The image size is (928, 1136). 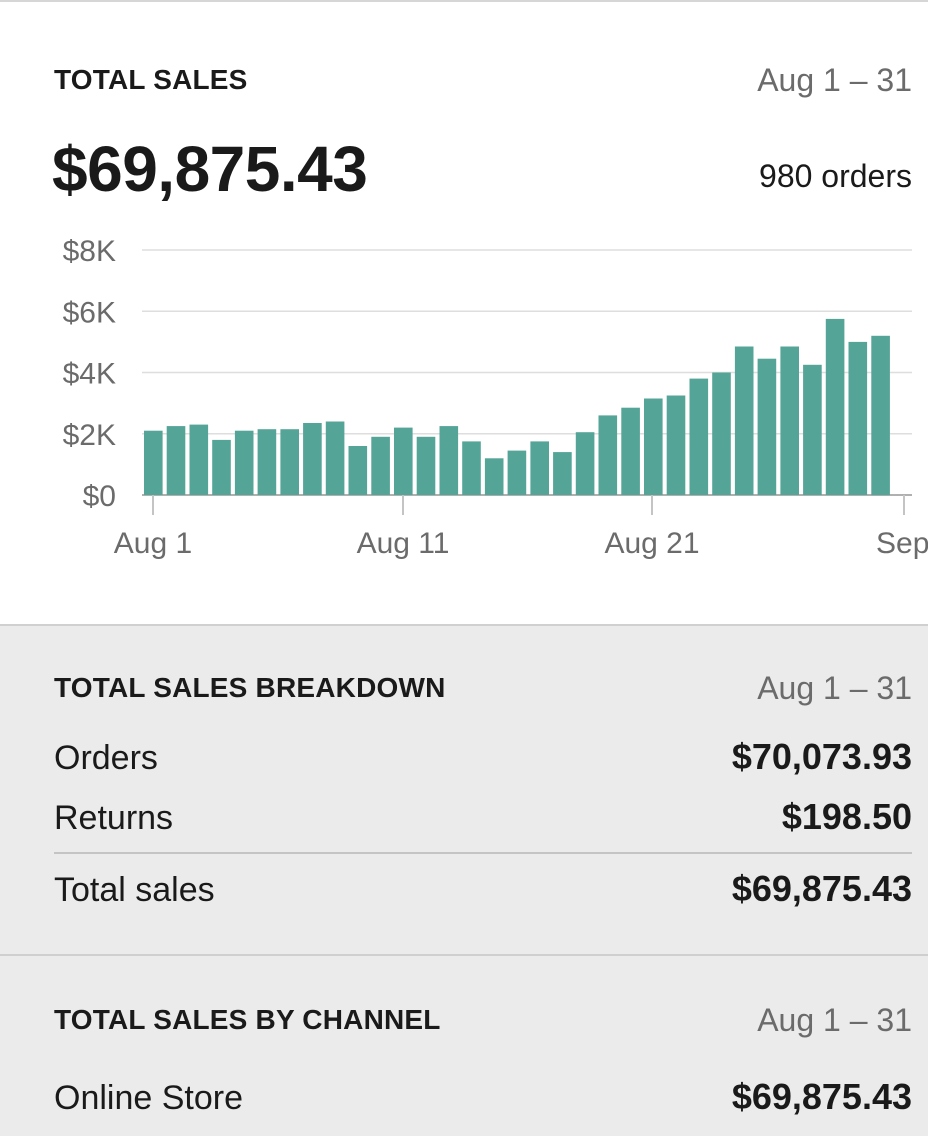 What do you see at coordinates (247, 1019) in the screenshot?
I see `by-channel-title: TOTAL SALES BY CHANNEL` at bounding box center [247, 1019].